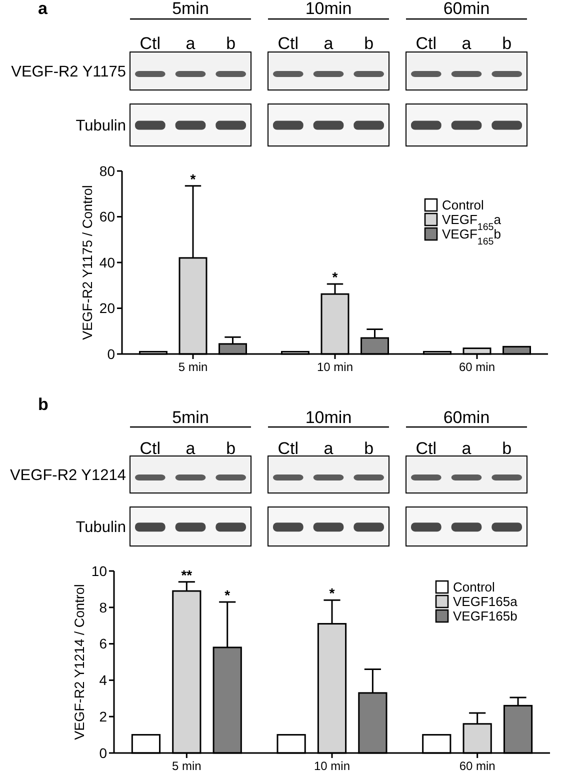  Describe the element at coordinates (103, 644) in the screenshot. I see `y-tick-label: 6` at that location.